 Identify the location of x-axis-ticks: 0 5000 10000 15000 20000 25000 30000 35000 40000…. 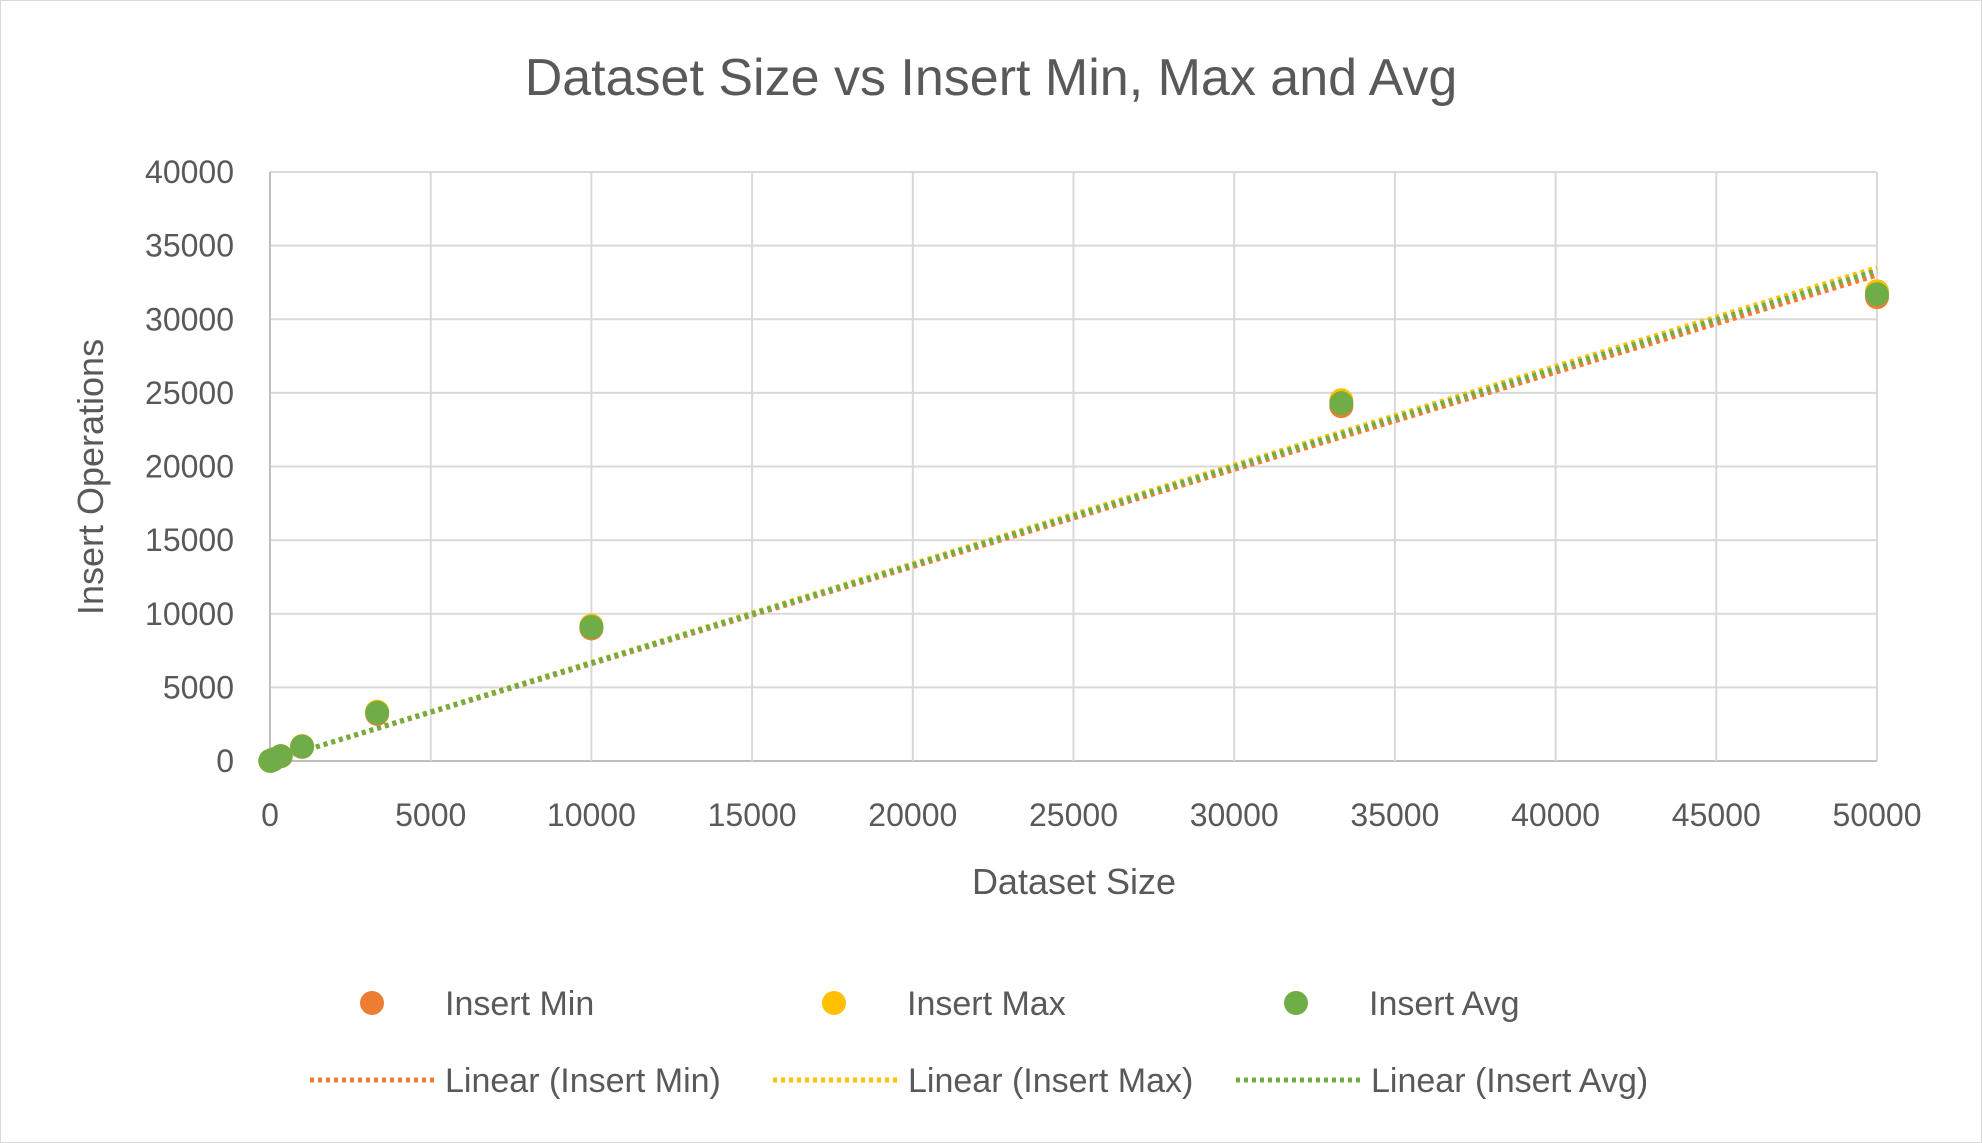
(1091, 815).